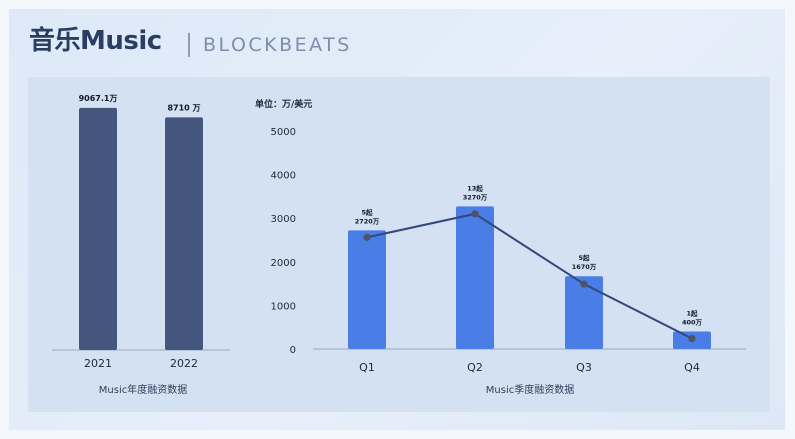 Image resolution: width=795 pixels, height=439 pixels. What do you see at coordinates (475, 277) in the screenshot?
I see `quarter-bar-Q2` at bounding box center [475, 277].